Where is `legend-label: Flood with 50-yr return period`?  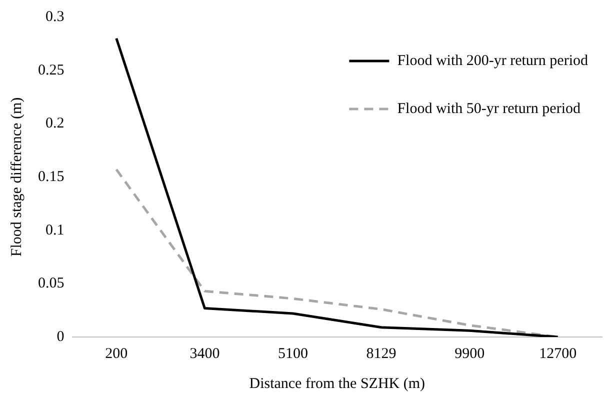 legend-label: Flood with 50-yr return period is located at coordinates (489, 108).